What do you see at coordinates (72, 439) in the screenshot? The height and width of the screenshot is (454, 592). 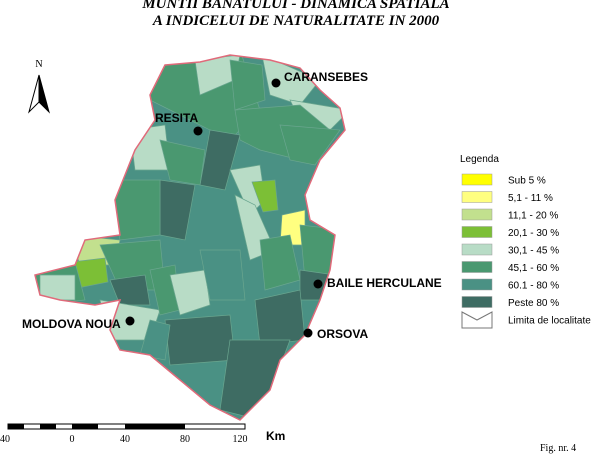 I see `scale-label: 0` at bounding box center [72, 439].